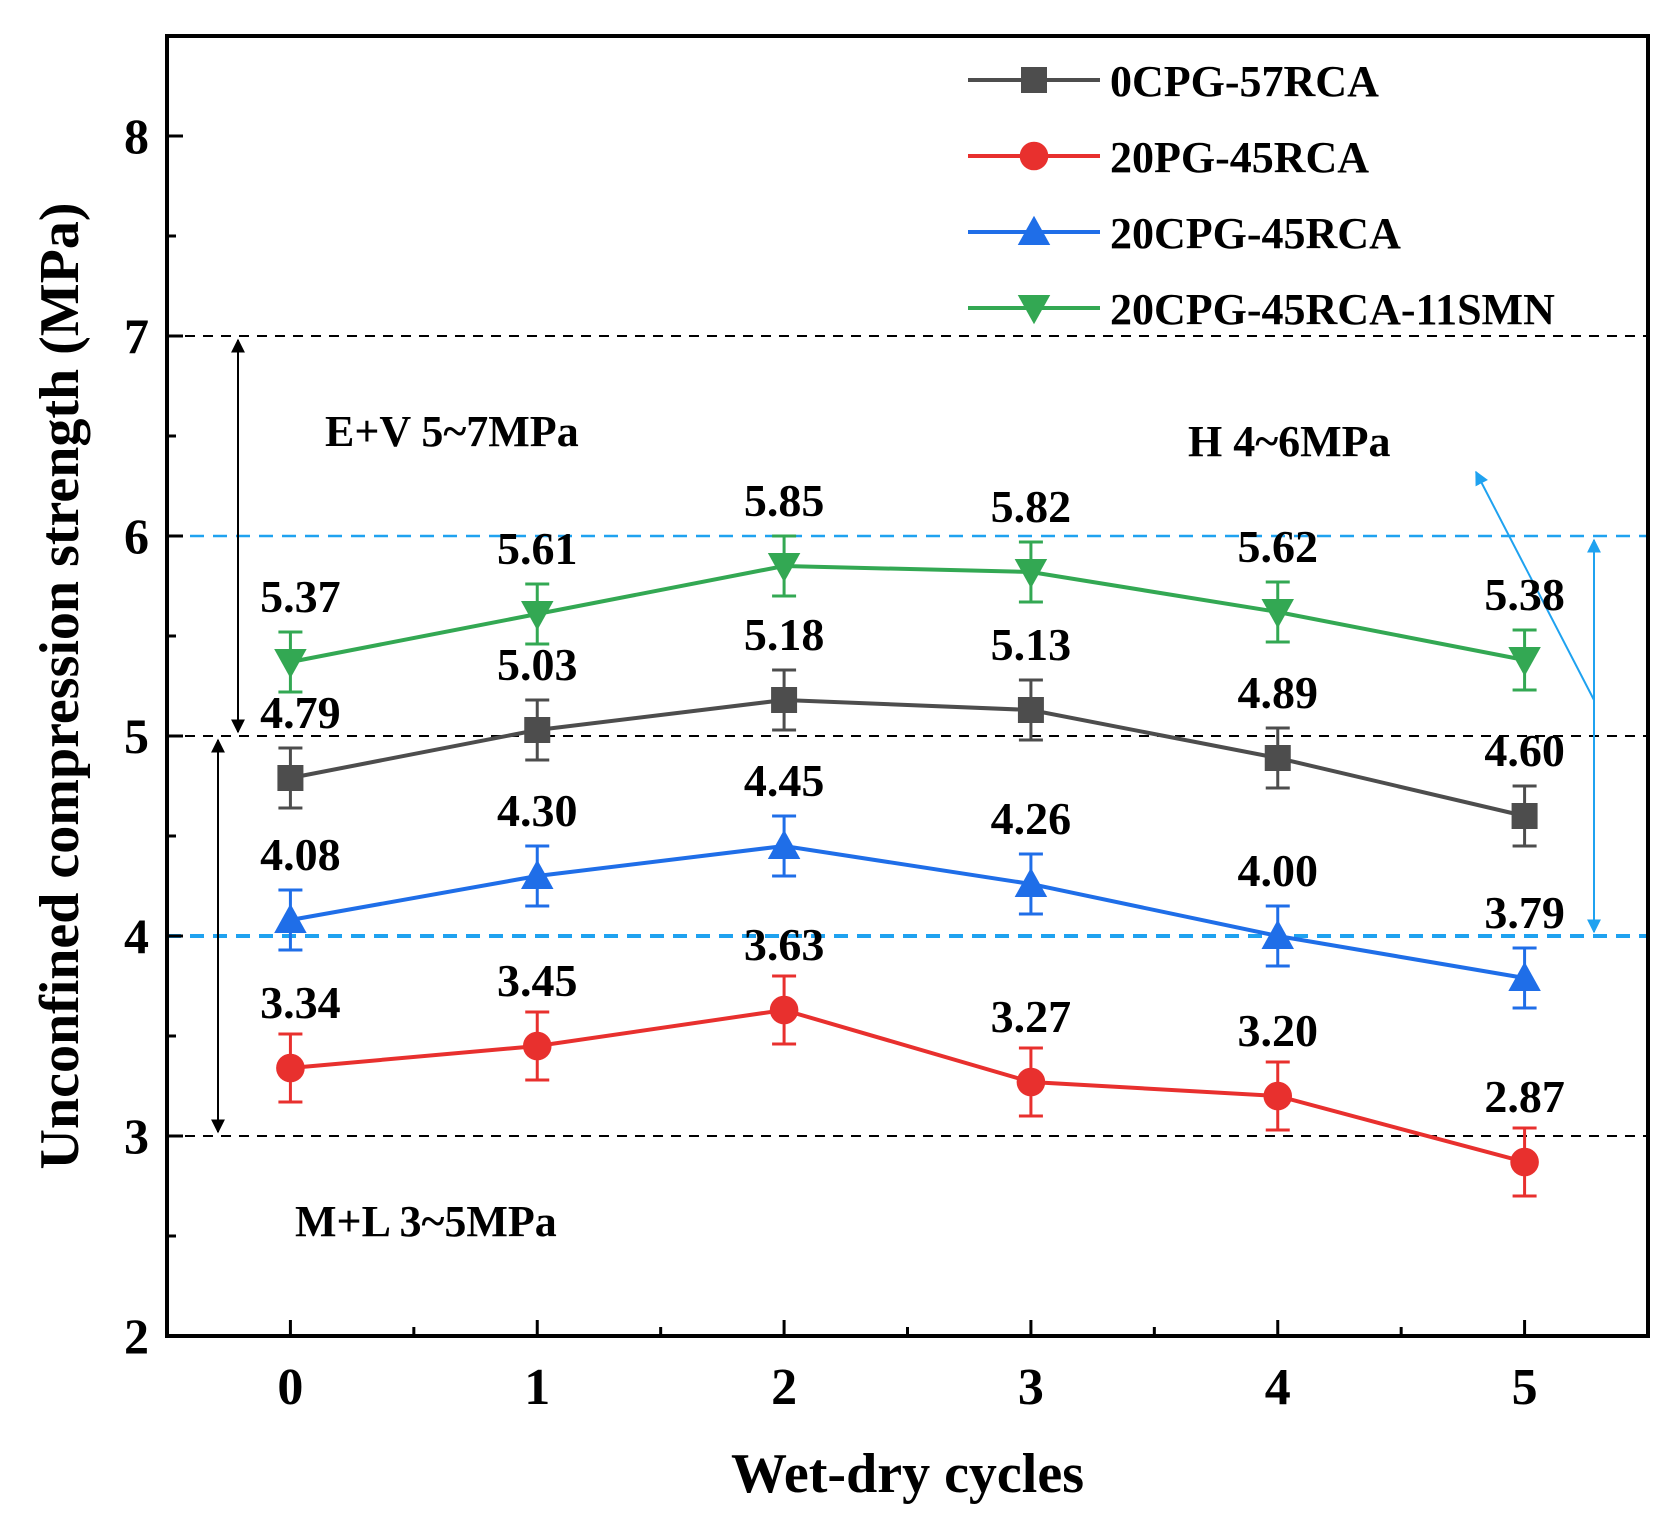 This screenshot has width=1676, height=1520. I want to click on data-label-3-2: 5.85, so click(784, 500).